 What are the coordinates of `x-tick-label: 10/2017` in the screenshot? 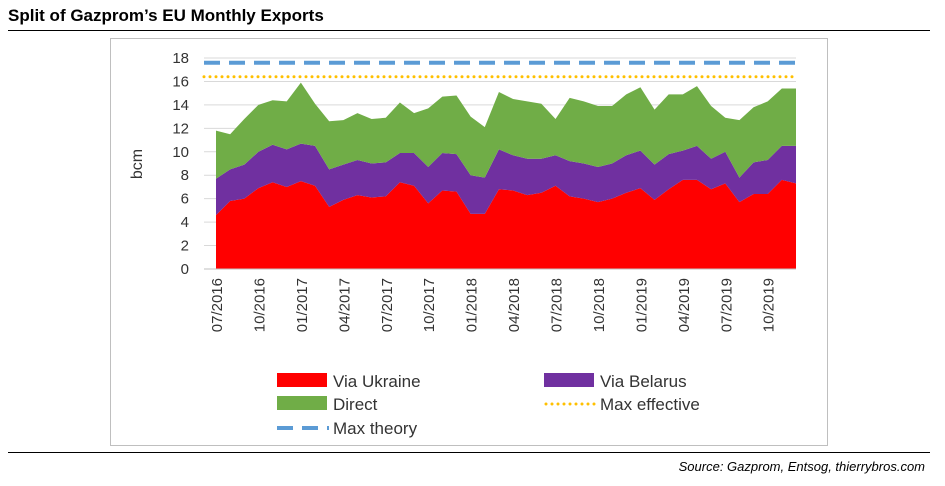 It's located at (429, 305).